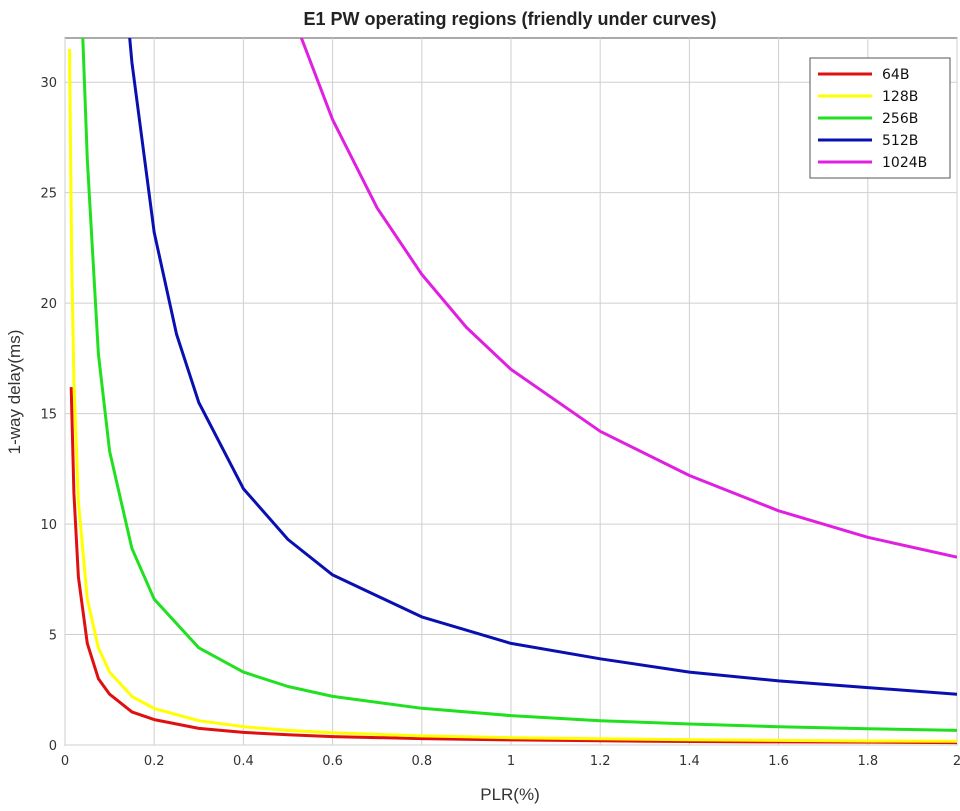 The width and height of the screenshot is (960, 811). Describe the element at coordinates (510, 794) in the screenshot. I see `x-axis-label: PLR(%)` at that location.